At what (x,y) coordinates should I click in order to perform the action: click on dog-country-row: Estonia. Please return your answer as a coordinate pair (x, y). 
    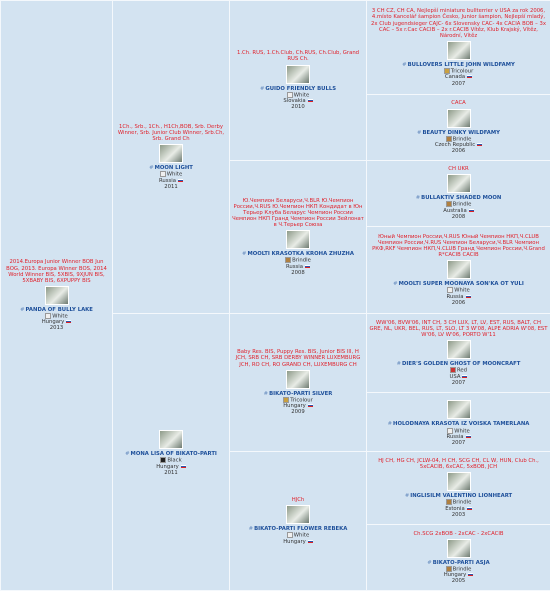
    Looking at the image, I should click on (458, 509).